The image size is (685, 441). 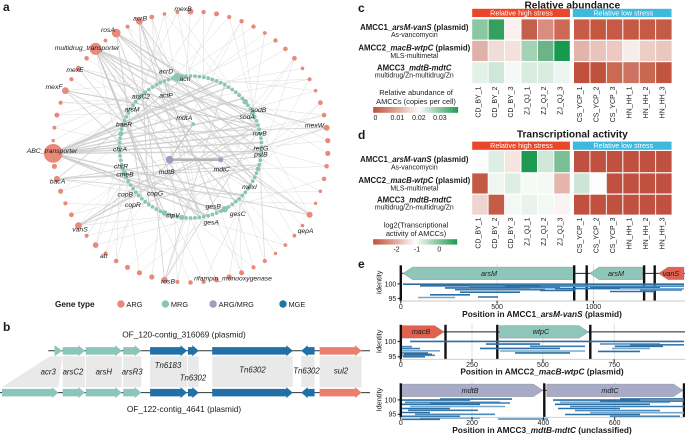 I want to click on svg-text: ruvB, so click(x=260, y=134).